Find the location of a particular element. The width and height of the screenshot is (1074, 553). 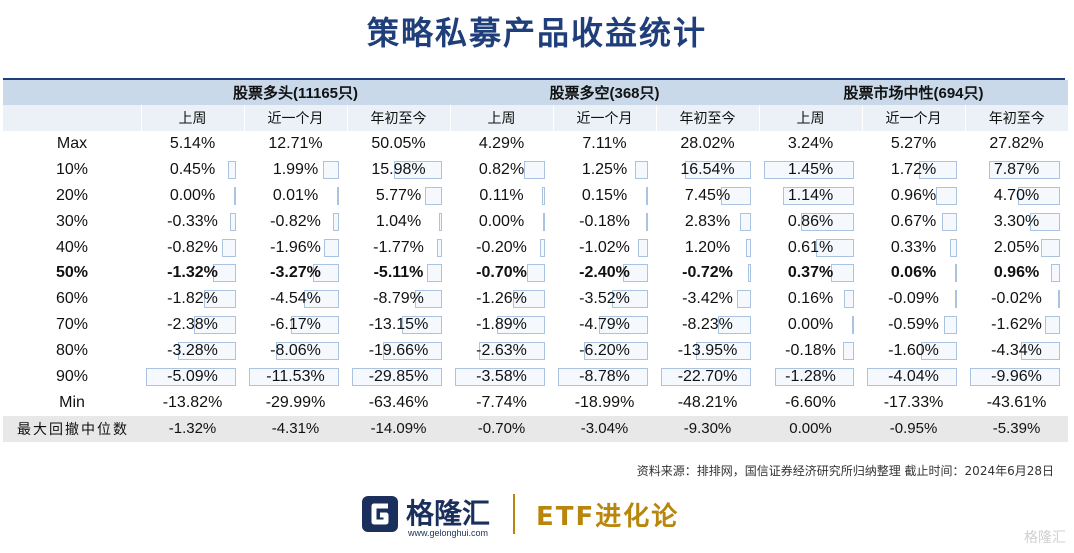

cell-value: -6.17% is located at coordinates (295, 325).